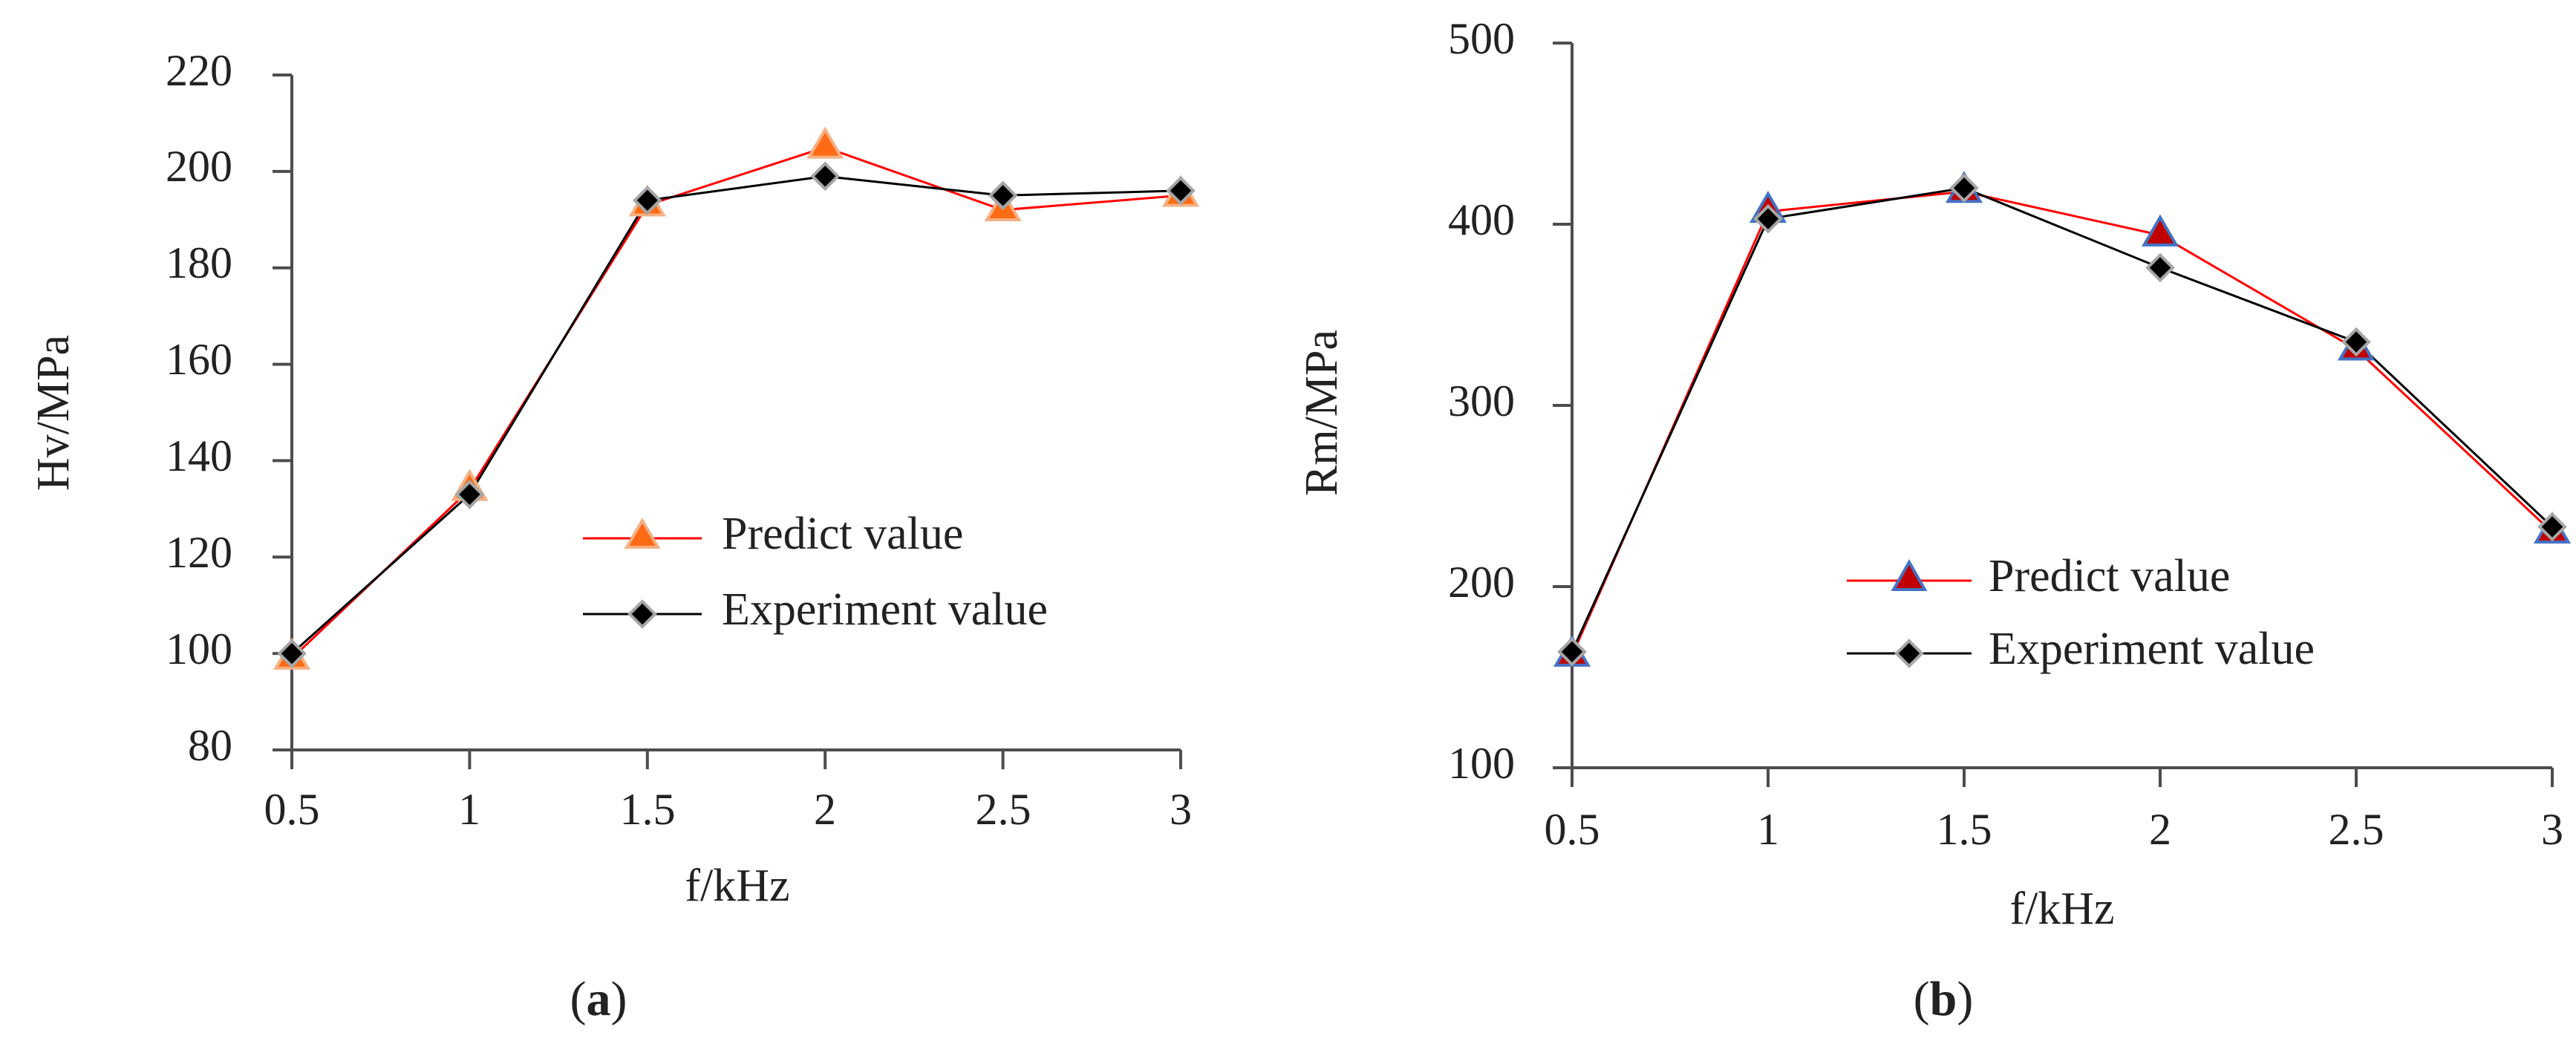 The width and height of the screenshot is (2576, 1041). Describe the element at coordinates (53, 413) in the screenshot. I see `y-axis-title: Hv/MPa` at that location.